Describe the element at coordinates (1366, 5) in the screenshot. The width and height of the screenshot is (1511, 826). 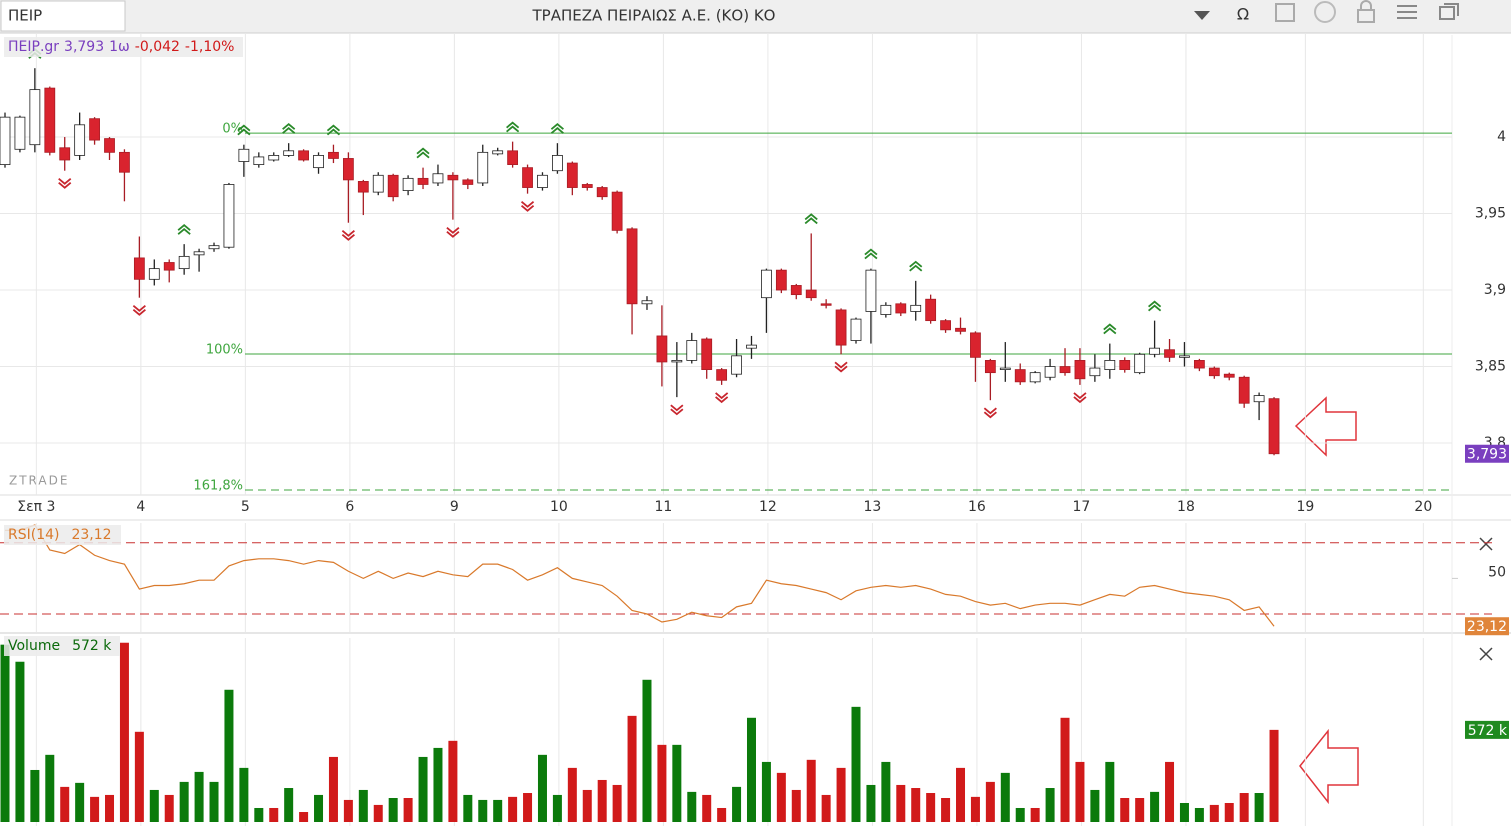
I see `lock-shackle` at that location.